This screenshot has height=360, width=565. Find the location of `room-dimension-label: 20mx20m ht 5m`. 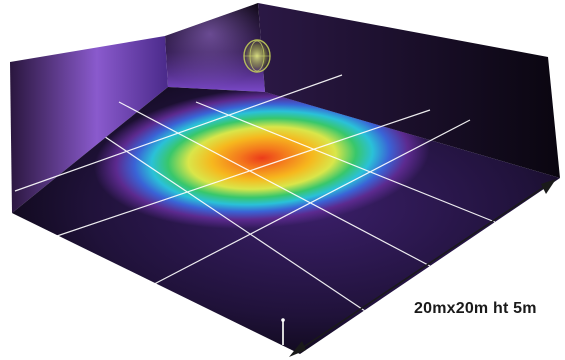

room-dimension-label: 20mx20m ht 5m is located at coordinates (475, 308).